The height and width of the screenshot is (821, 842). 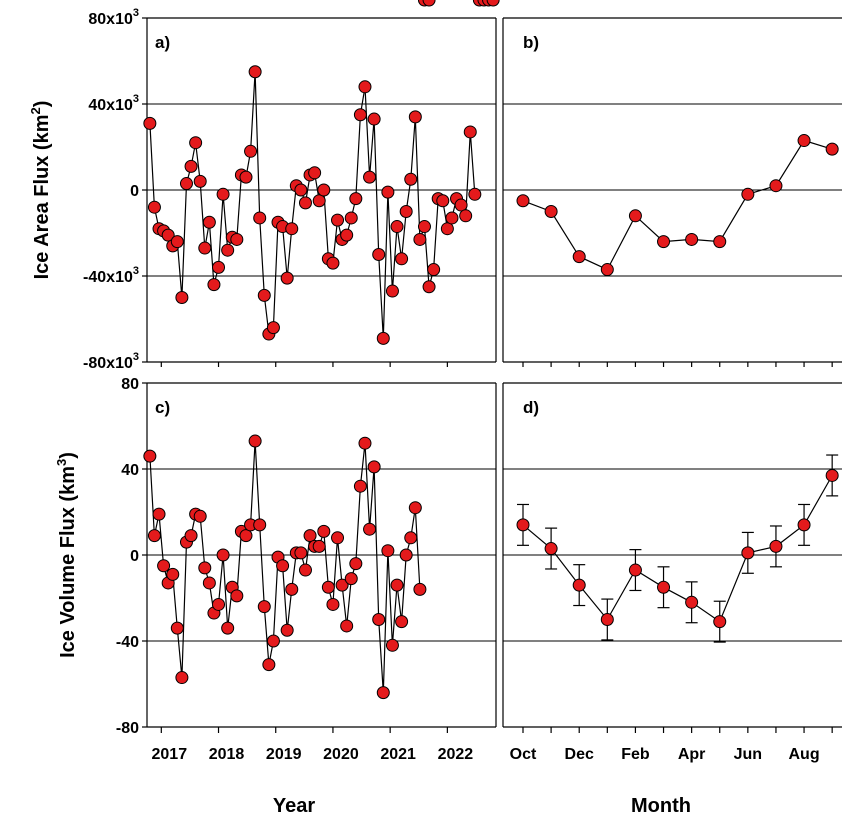 I want to click on y-tick-label: 80x103, so click(x=113, y=17).